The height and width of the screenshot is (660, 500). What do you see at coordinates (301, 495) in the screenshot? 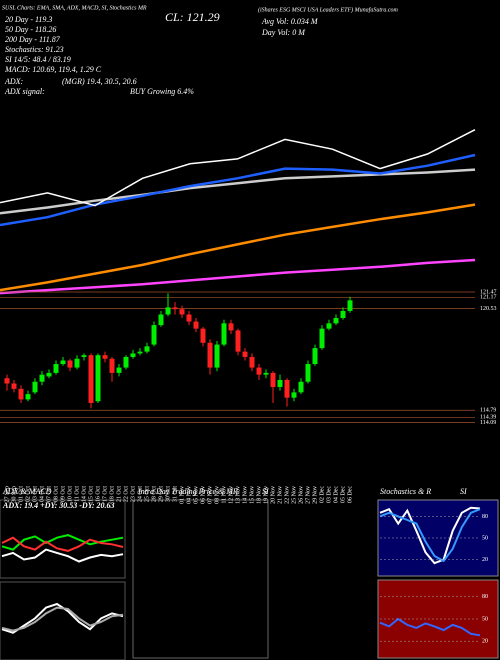
I see `date-label: 26 Nov` at bounding box center [301, 495].